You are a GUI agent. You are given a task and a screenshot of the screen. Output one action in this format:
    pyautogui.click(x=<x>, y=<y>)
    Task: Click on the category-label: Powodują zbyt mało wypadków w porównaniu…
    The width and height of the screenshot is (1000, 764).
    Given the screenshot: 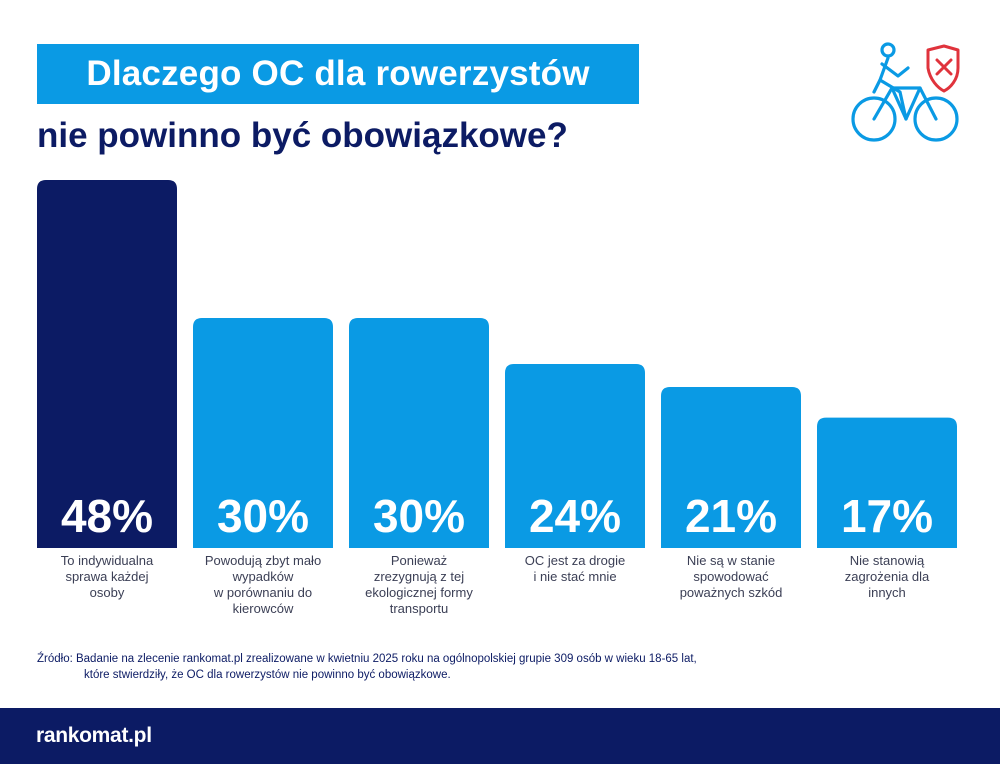 What is the action you would take?
    pyautogui.click(x=263, y=584)
    